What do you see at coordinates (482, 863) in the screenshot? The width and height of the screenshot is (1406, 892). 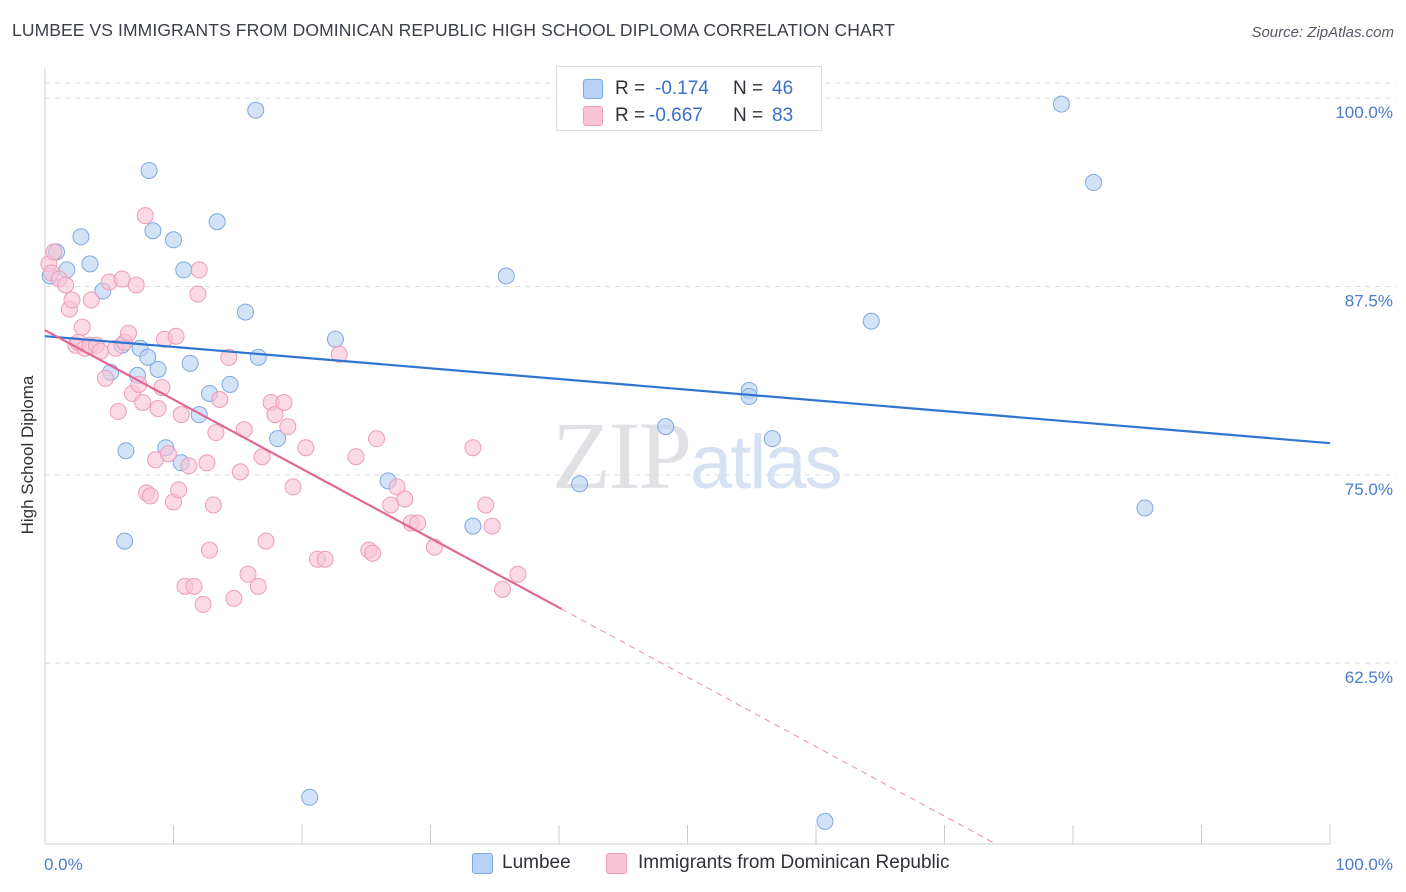 I see `lumbee-legend-swatch` at bounding box center [482, 863].